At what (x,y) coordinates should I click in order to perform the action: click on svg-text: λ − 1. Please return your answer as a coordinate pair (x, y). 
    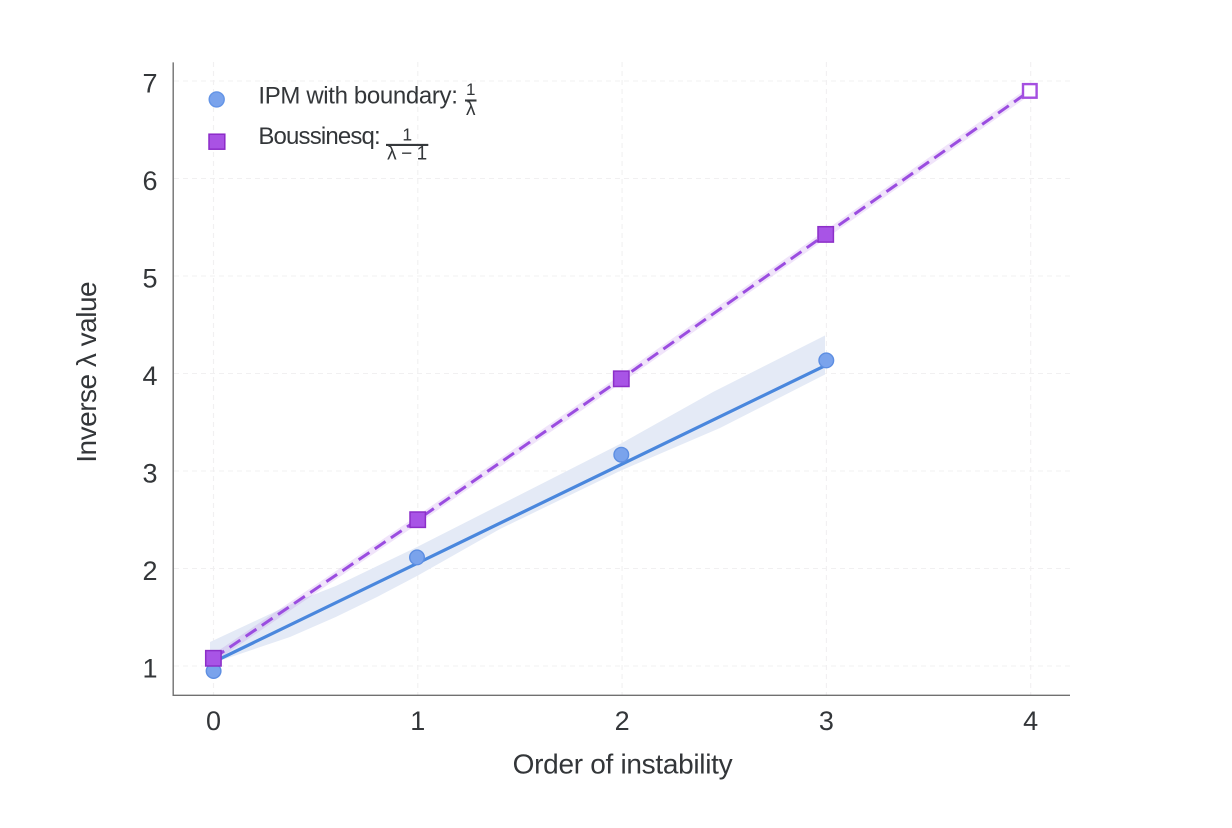
    Looking at the image, I should click on (407, 153).